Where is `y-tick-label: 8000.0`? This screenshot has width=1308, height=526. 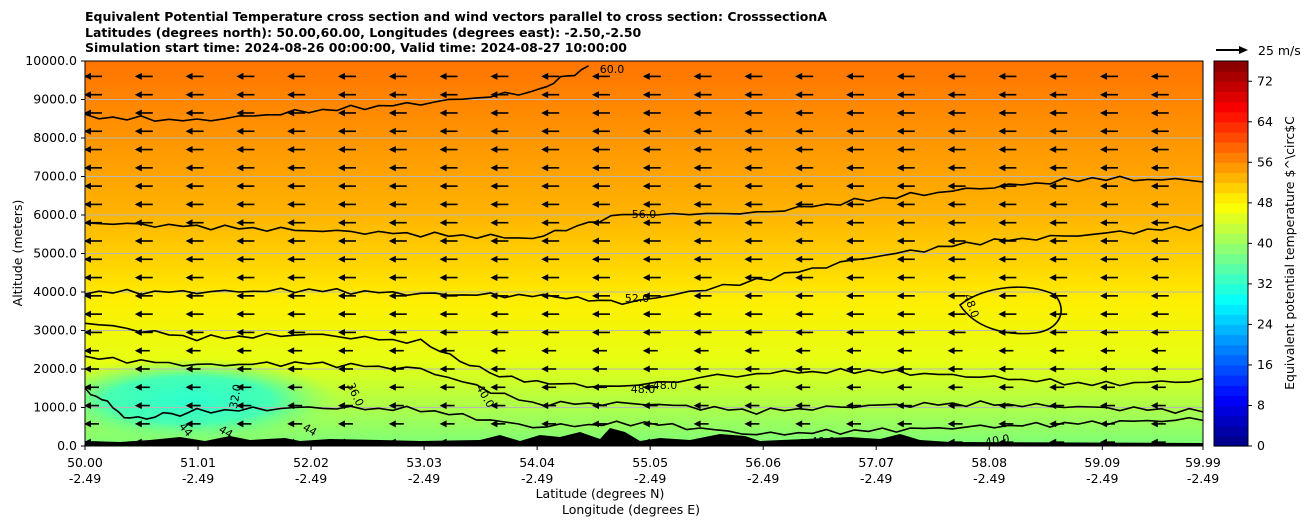 y-tick-label: 8000.0 is located at coordinates (55, 137).